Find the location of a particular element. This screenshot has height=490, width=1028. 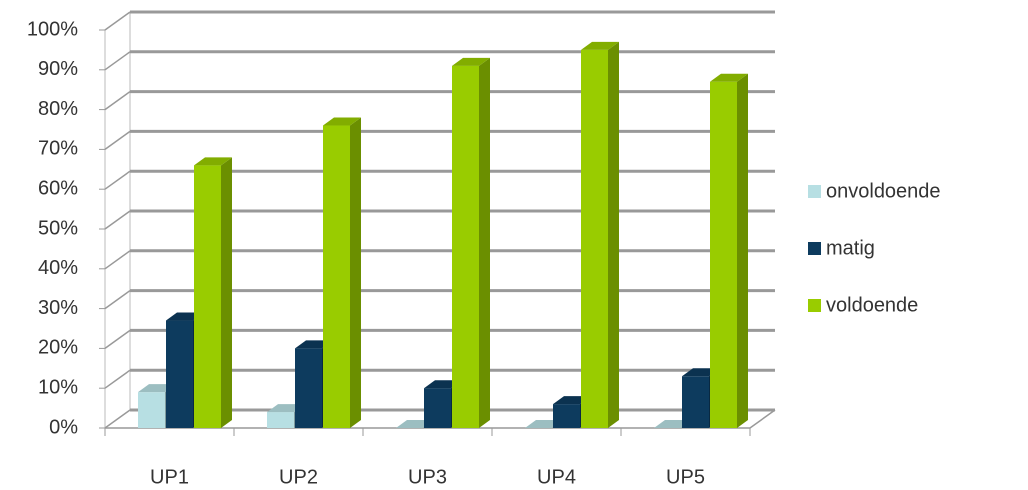

y-tick-label: 10% is located at coordinates (58, 387).